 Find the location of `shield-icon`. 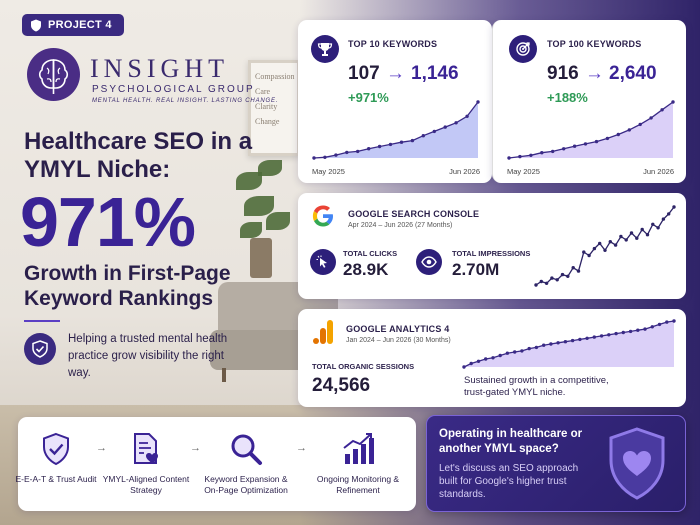

shield-icon is located at coordinates (36, 25).